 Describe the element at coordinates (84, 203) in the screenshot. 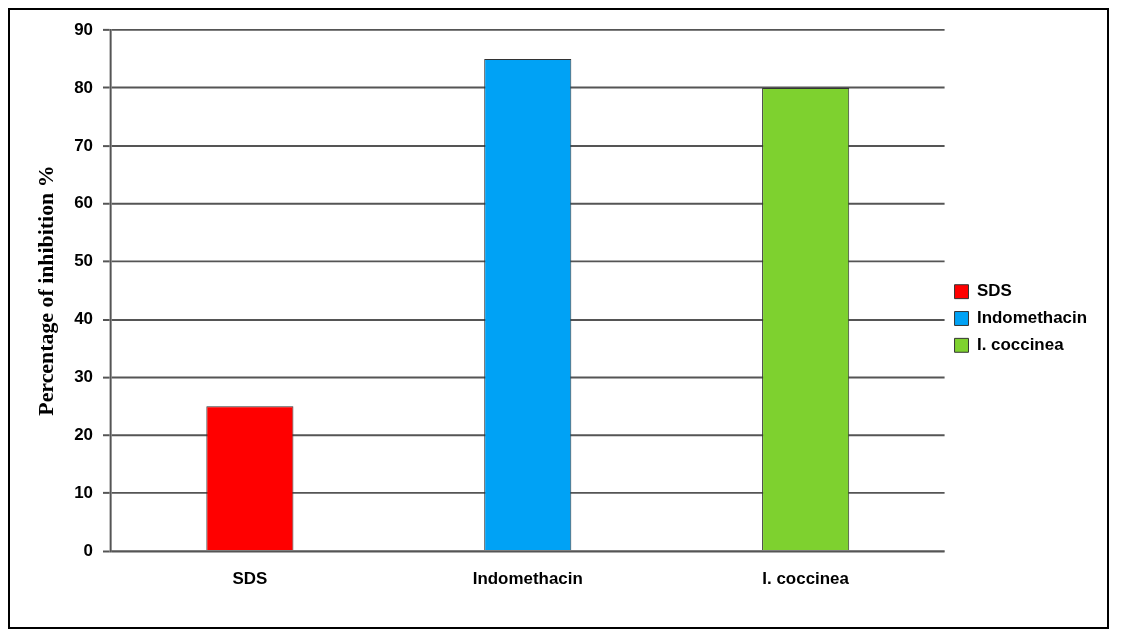

I see `y-tick-label: 60` at that location.